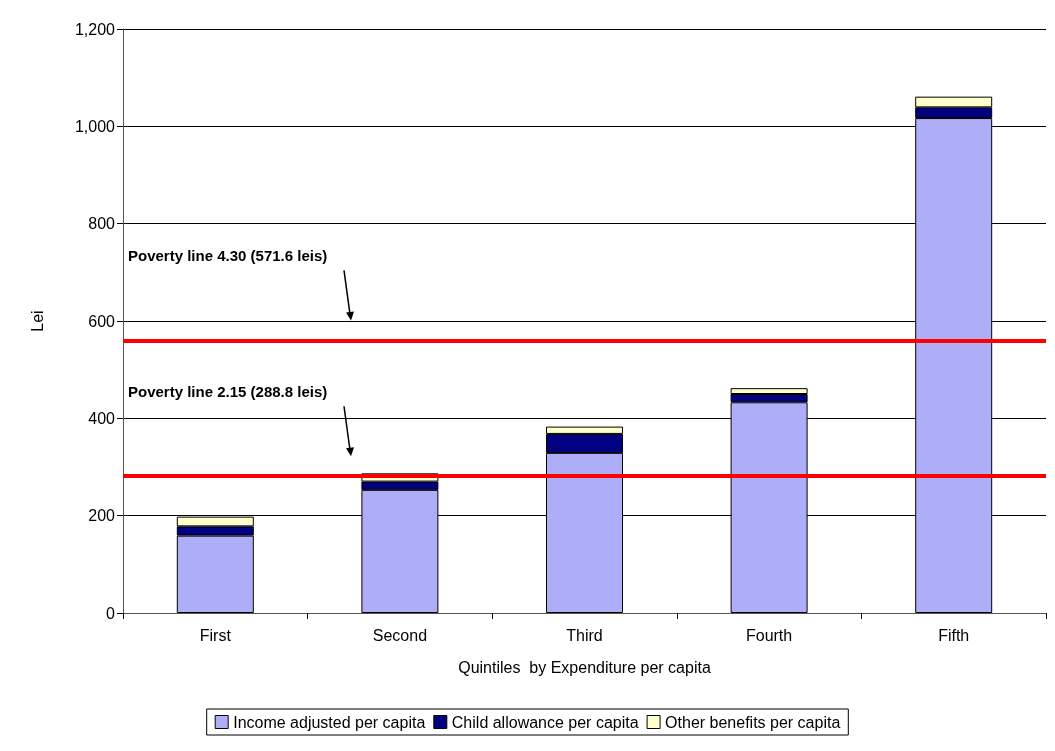  Describe the element at coordinates (584, 667) in the screenshot. I see `x-axis-title: Quintiles by Expenditure per capita` at that location.